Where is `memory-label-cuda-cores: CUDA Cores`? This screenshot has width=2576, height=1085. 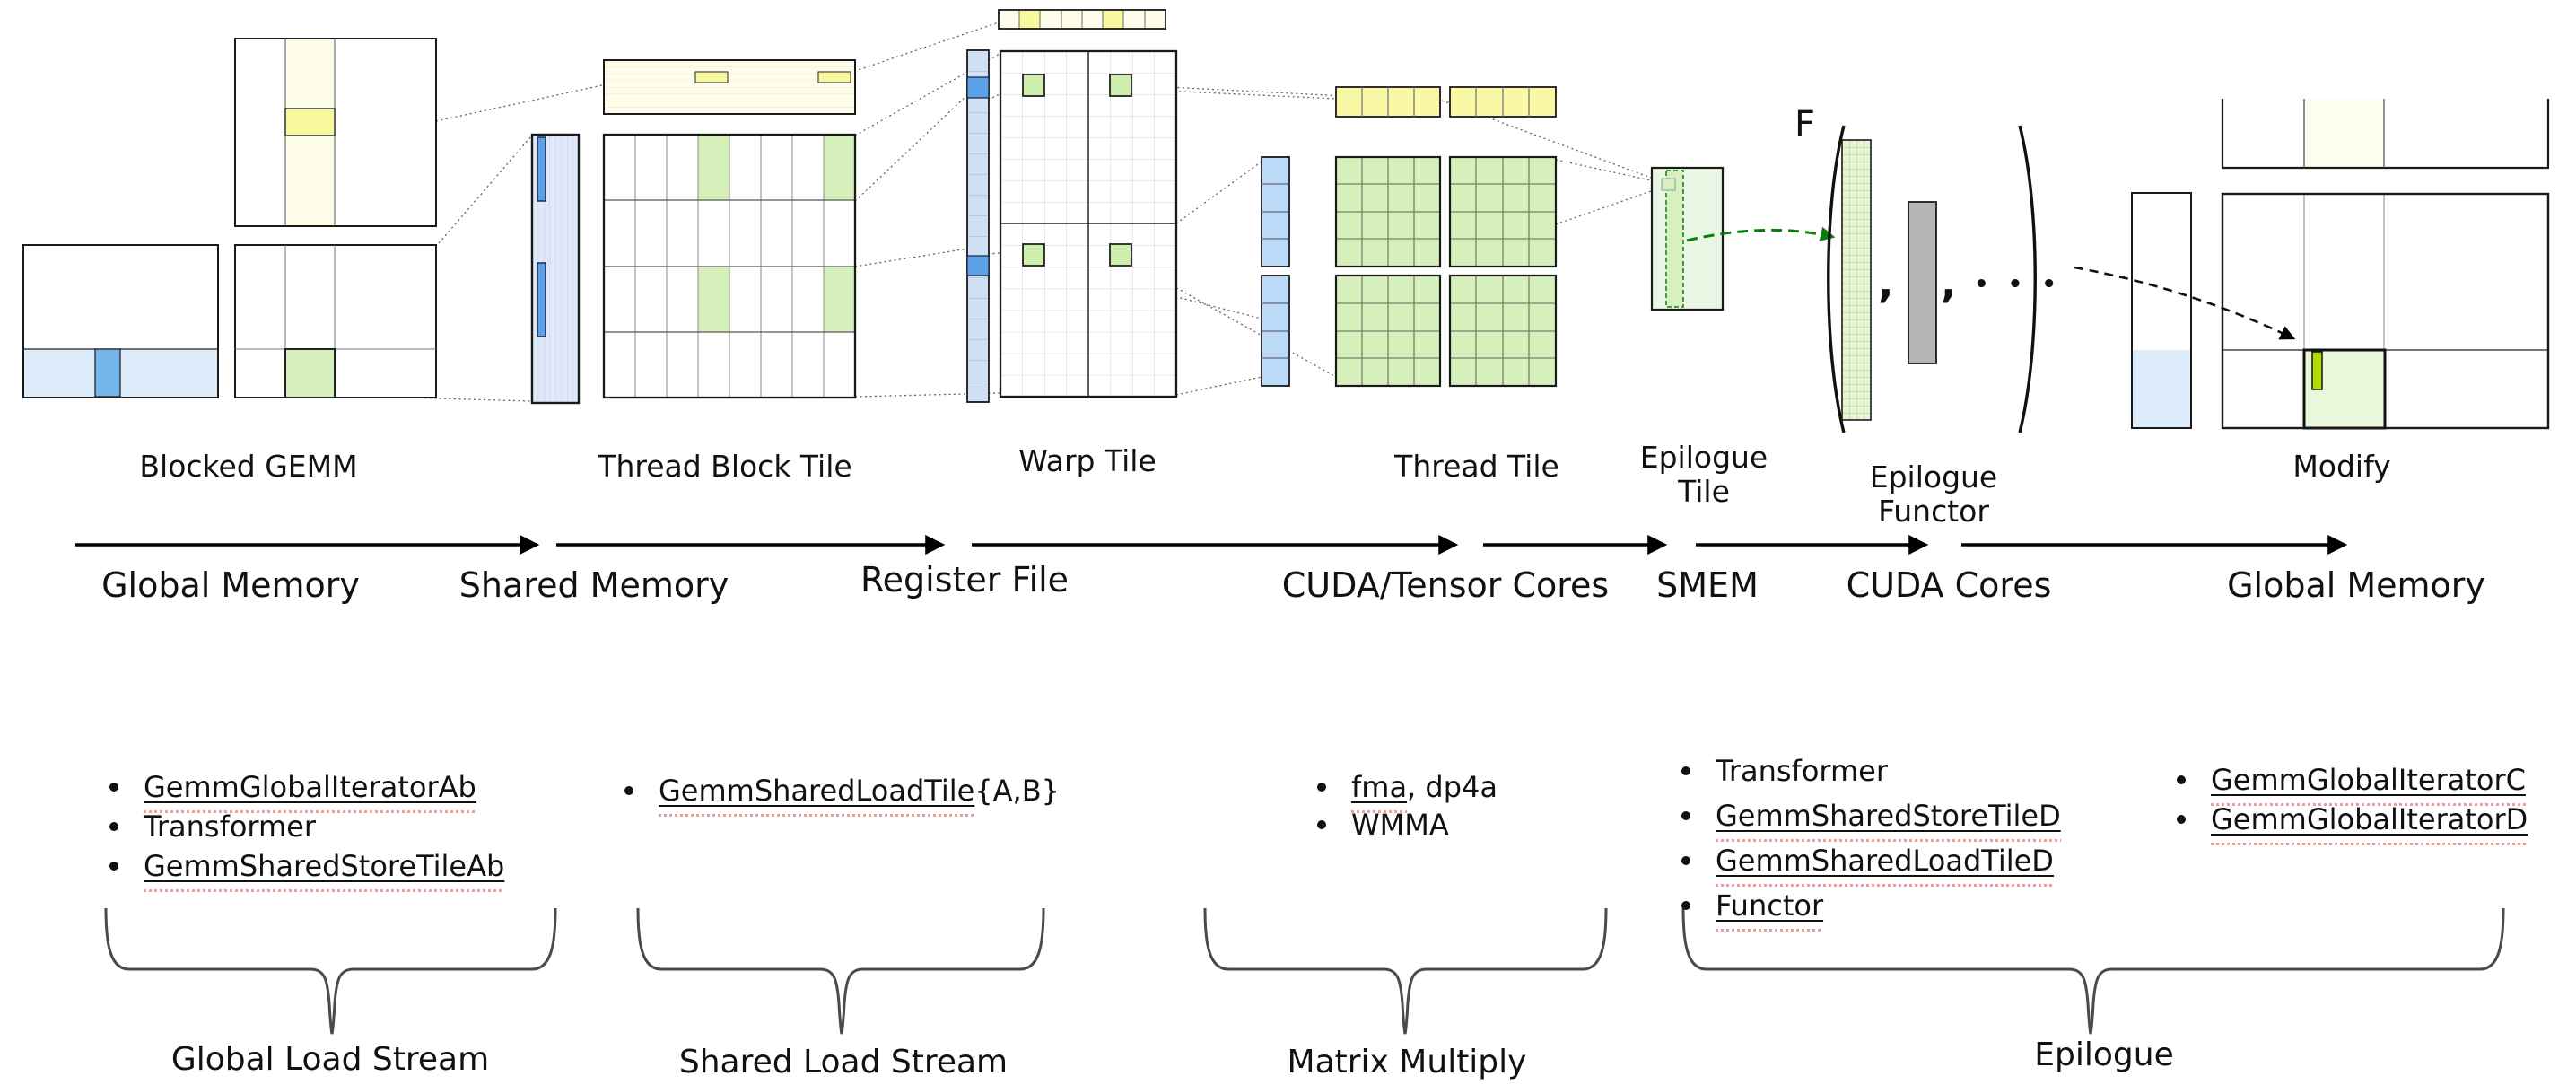
memory-label-cuda-cores: CUDA Cores is located at coordinates (1949, 585).